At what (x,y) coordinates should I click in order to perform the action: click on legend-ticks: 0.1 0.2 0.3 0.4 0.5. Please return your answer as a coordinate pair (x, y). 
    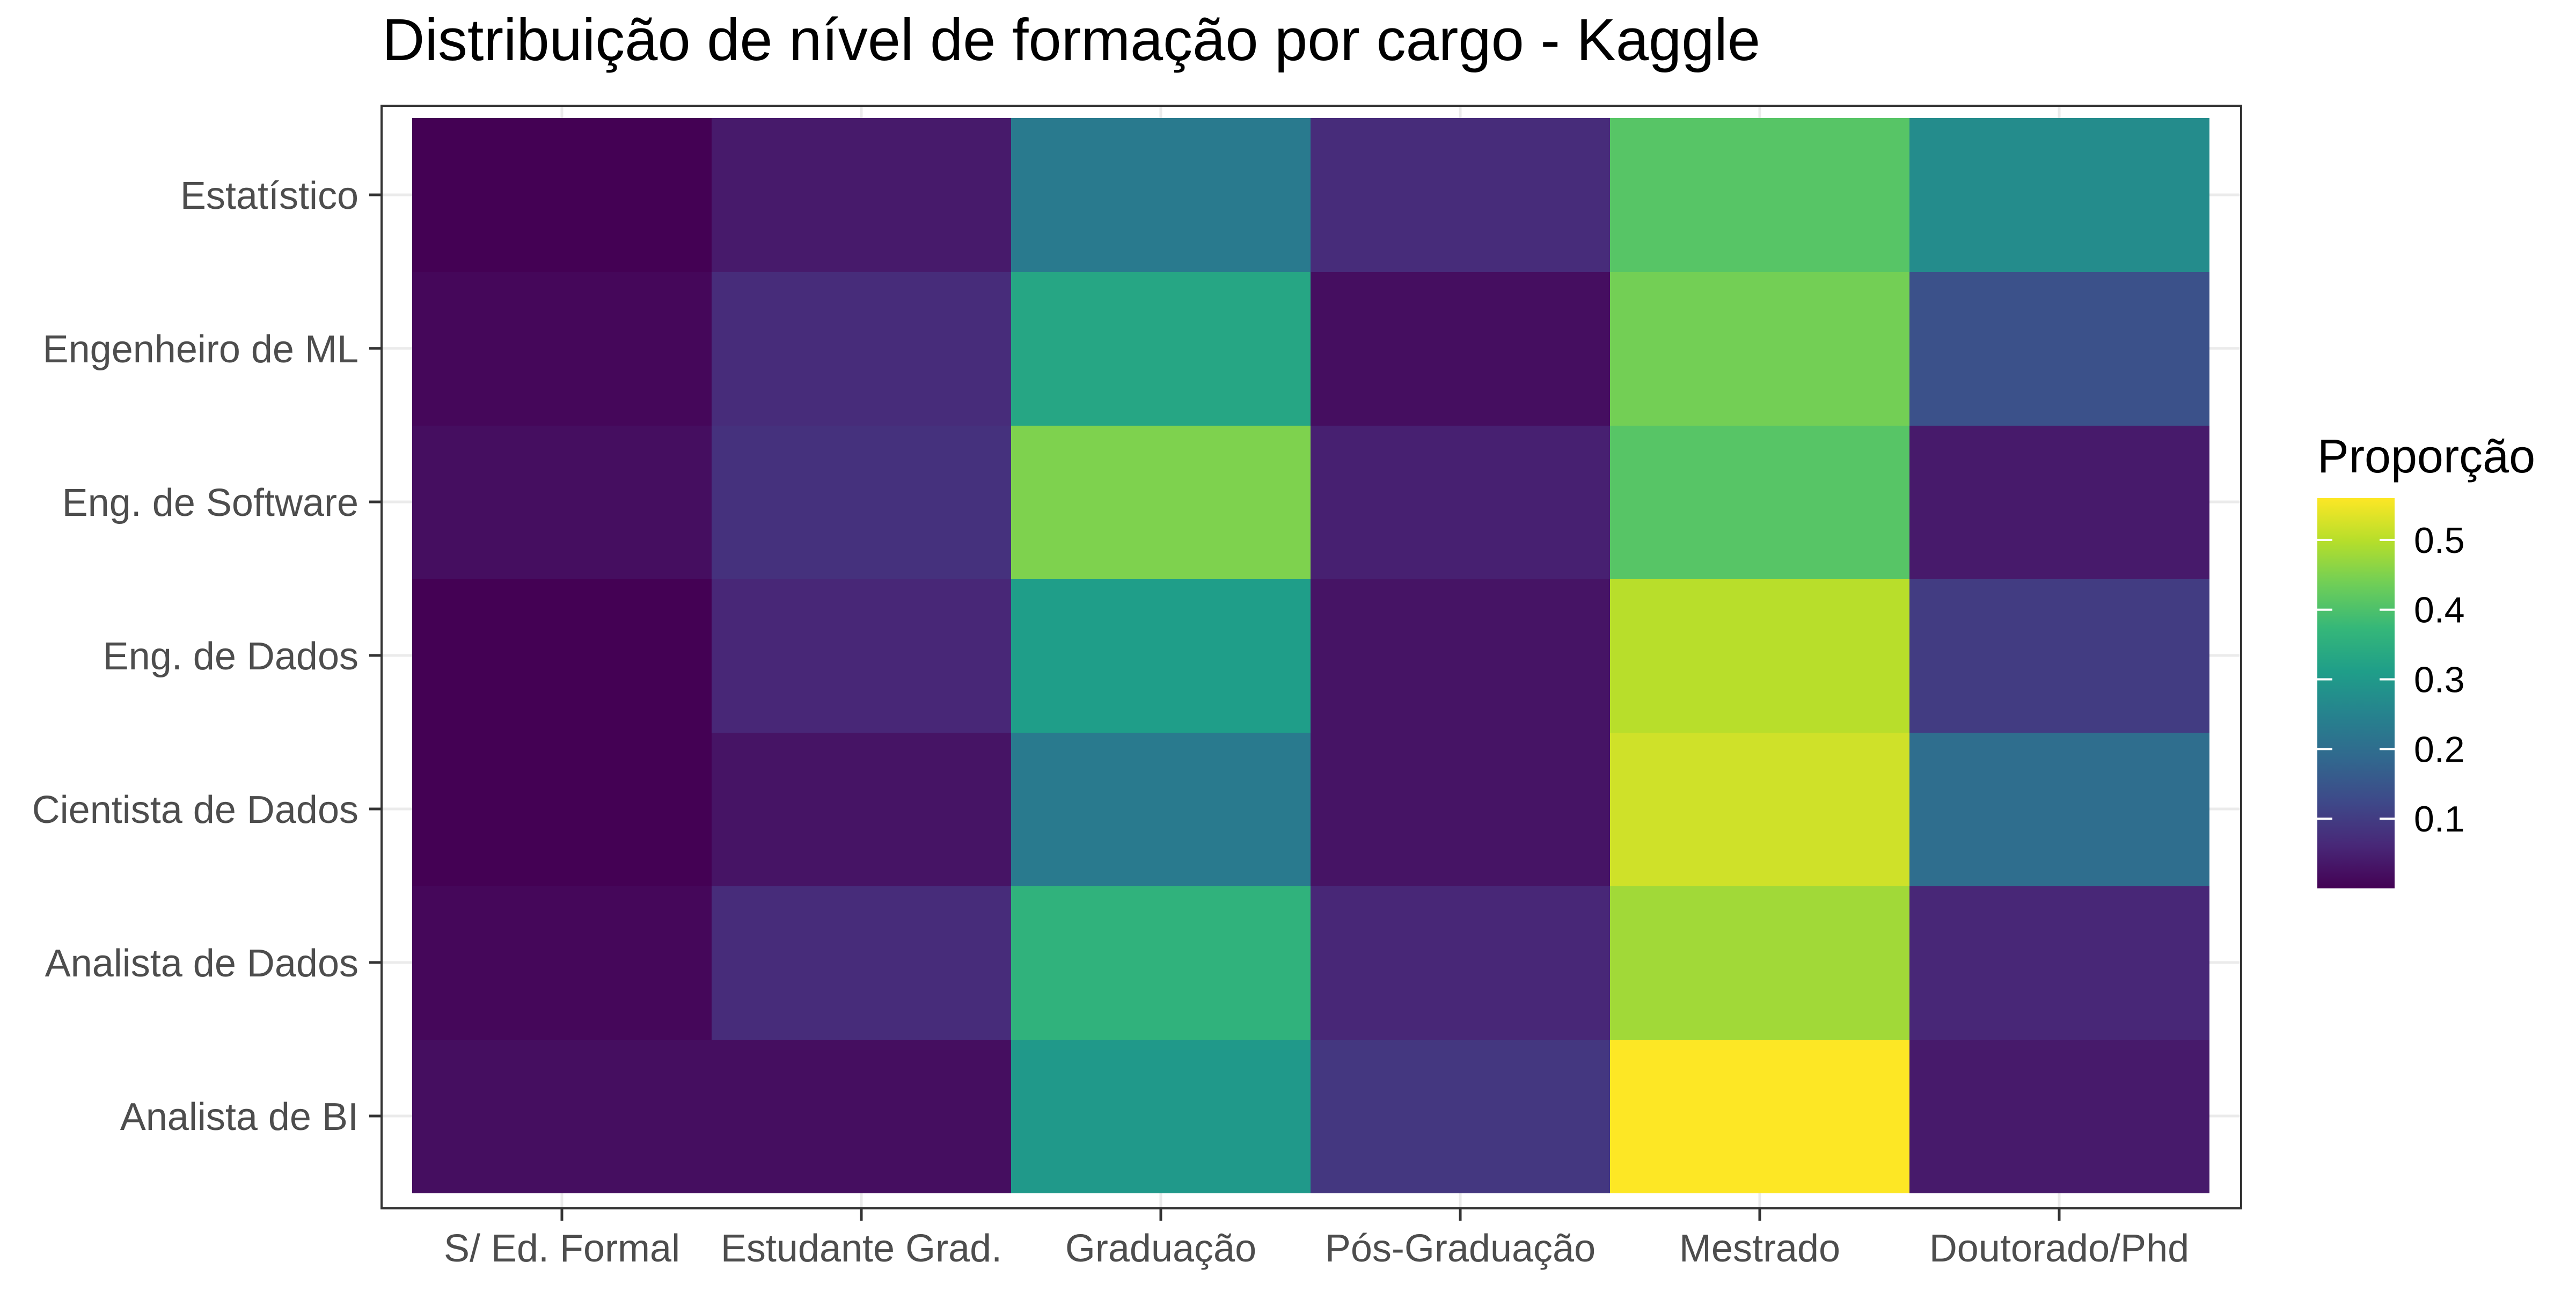
    Looking at the image, I should click on (2391, 680).